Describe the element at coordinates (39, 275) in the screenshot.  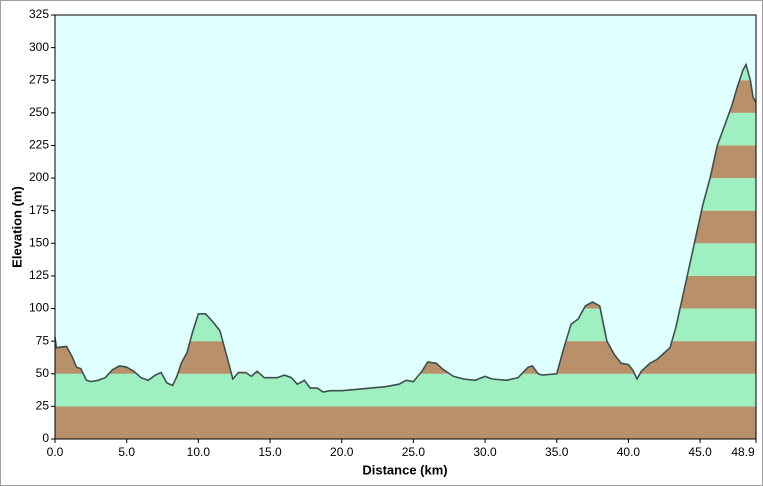
I see `y-tick-label: 125` at that location.